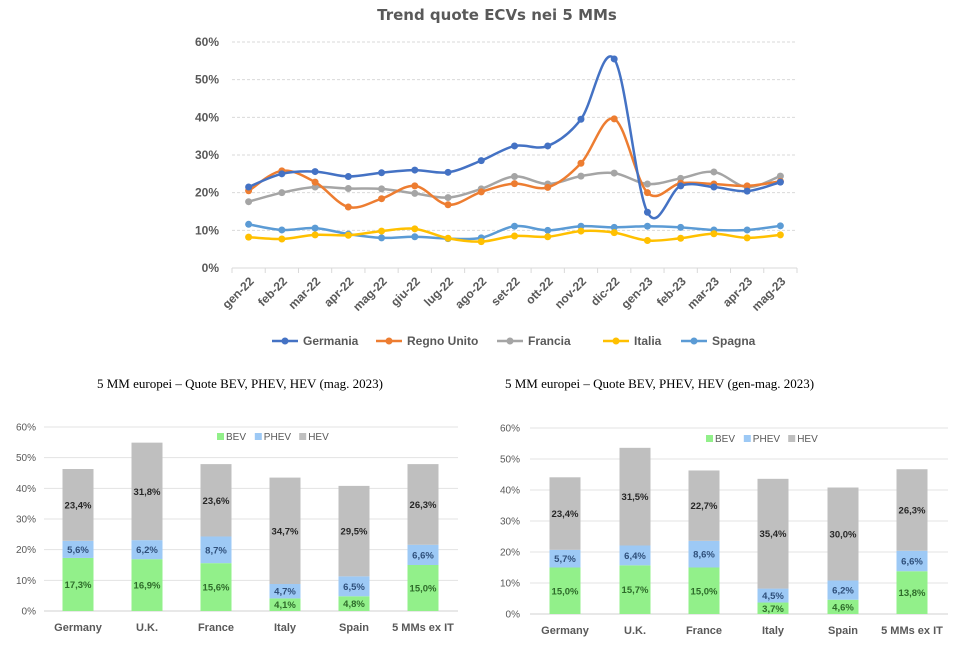 The image size is (965, 650). Describe the element at coordinates (207, 230) in the screenshot. I see `y-tick-label: 10%` at that location.